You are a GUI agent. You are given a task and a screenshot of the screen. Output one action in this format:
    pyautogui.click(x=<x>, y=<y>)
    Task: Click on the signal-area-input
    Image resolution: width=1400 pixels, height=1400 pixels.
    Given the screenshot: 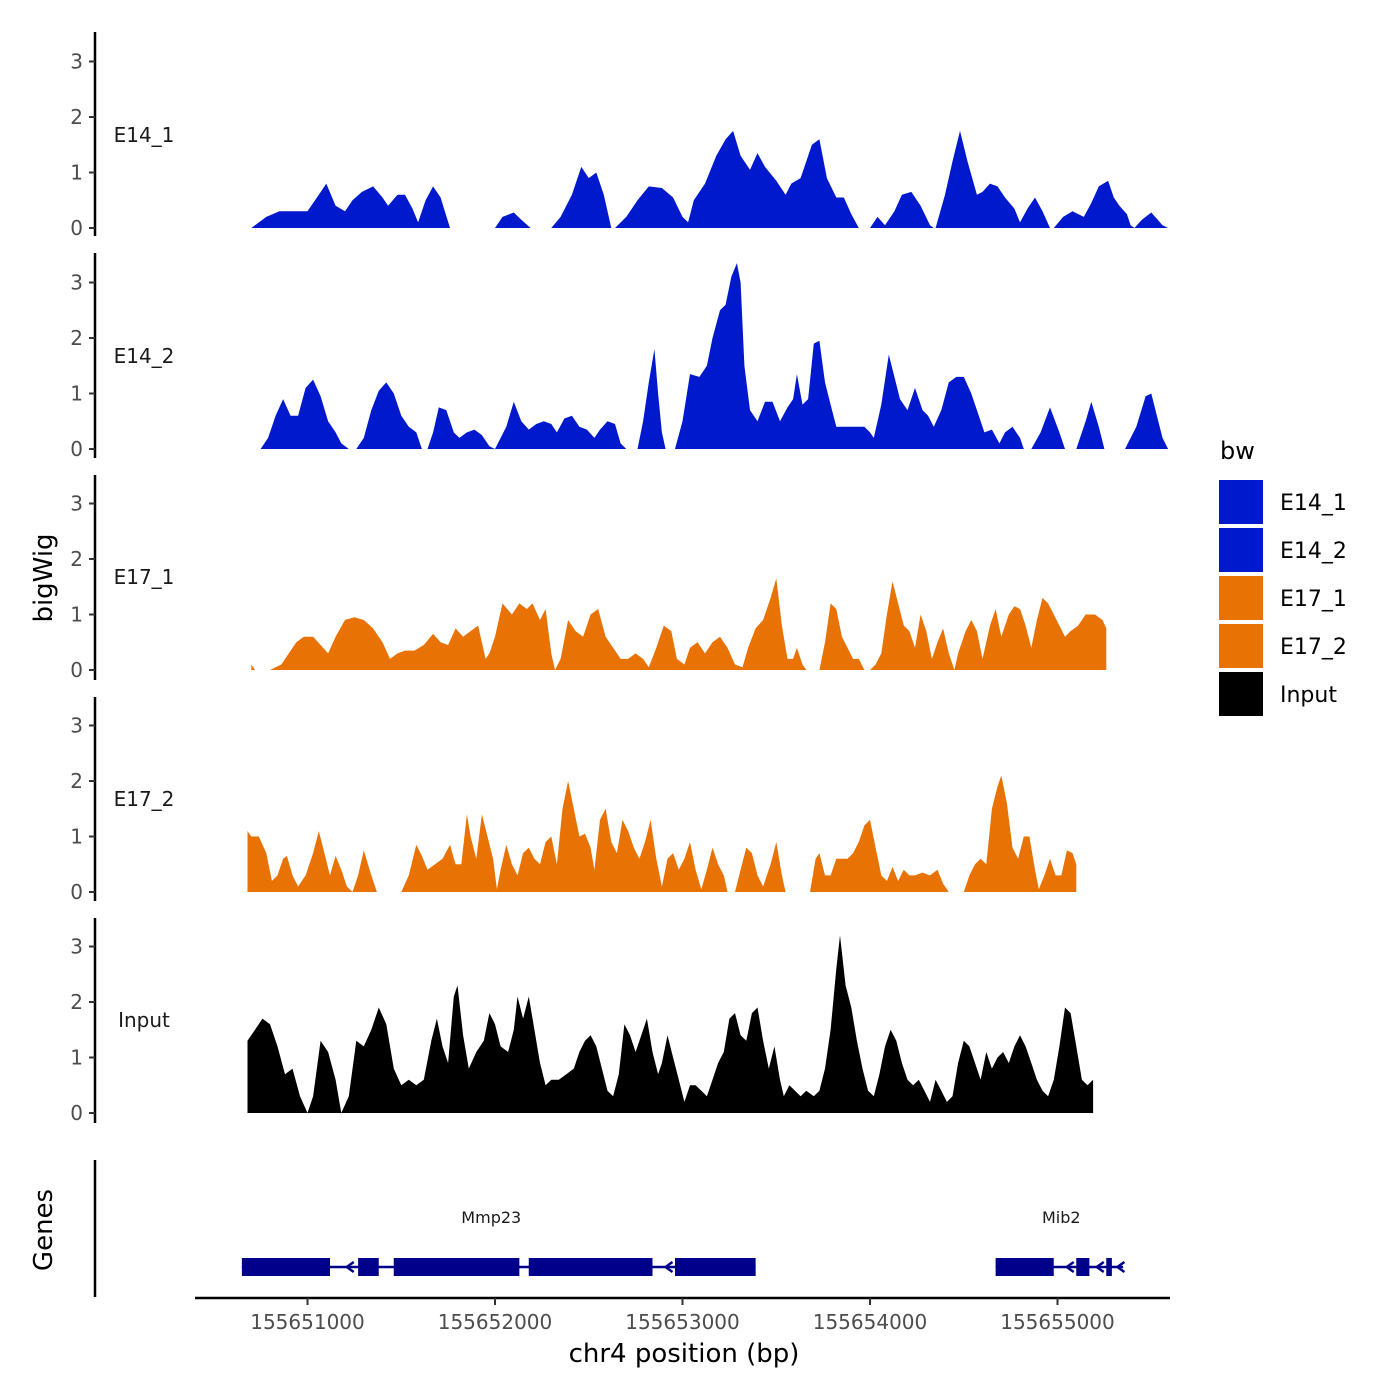 What is the action you would take?
    pyautogui.click(x=670, y=1024)
    